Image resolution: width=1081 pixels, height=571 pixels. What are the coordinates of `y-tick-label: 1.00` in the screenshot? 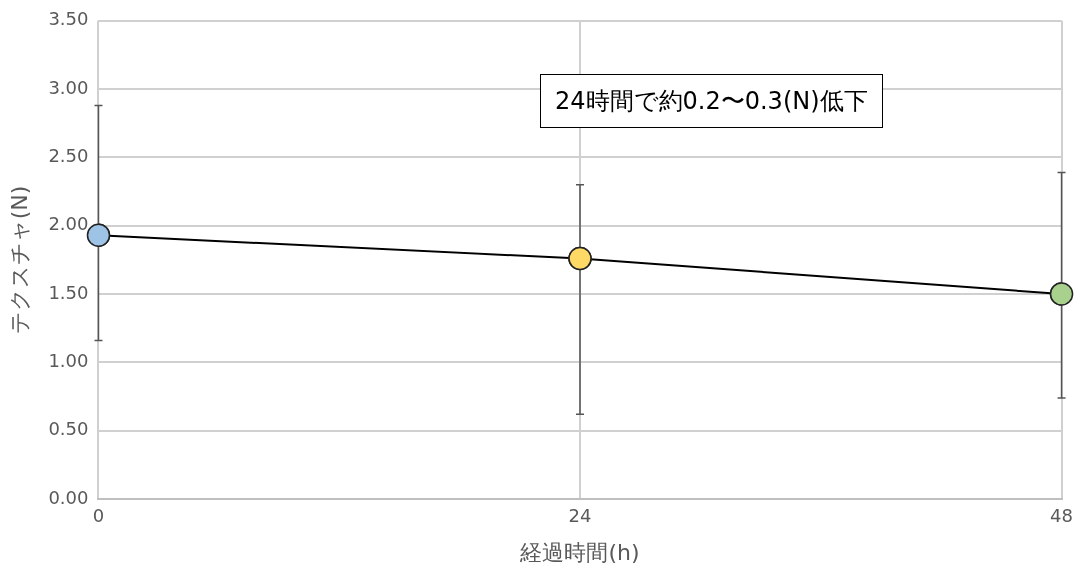 It's located at (68, 361).